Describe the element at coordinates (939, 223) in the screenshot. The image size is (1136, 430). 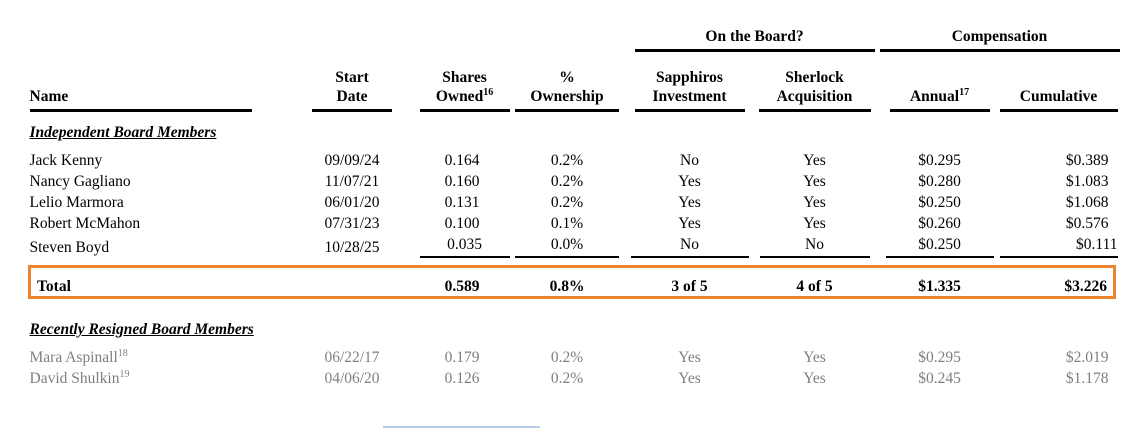
I see `cell-annual: $0.260` at that location.